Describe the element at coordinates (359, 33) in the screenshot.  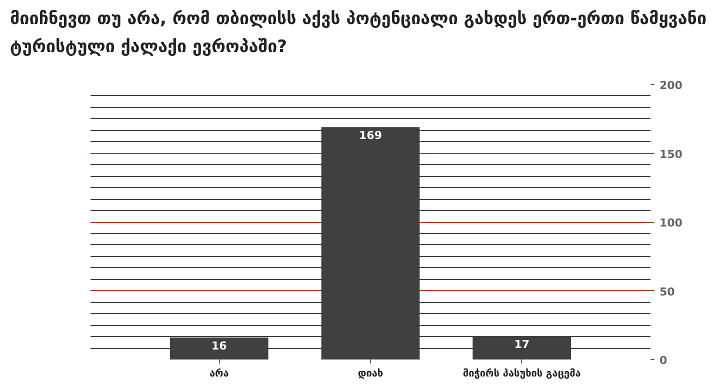
I see `chart-title: მიიჩნევთ თუ არა, რომ თბილისს აქვს პოტენციალი გახდეს ერთ-ერთი წამყვანი ტურისტული ქალაქი ევროპაში?` at that location.